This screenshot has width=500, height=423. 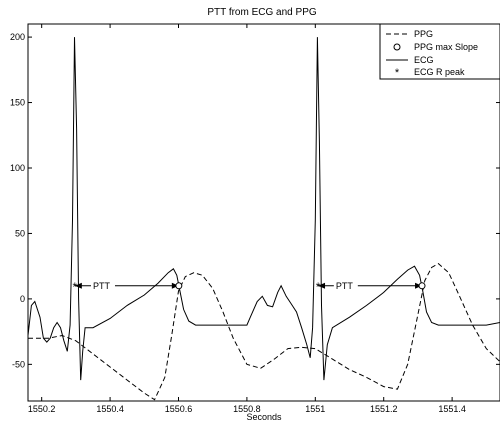 What do you see at coordinates (17, 168) in the screenshot?
I see `y-tick-label: 100` at bounding box center [17, 168].